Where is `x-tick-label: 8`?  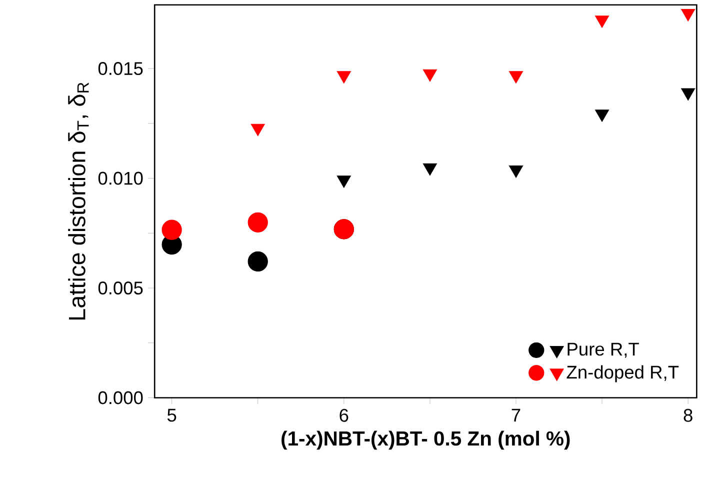 x-tick-label: 8 is located at coordinates (688, 415).